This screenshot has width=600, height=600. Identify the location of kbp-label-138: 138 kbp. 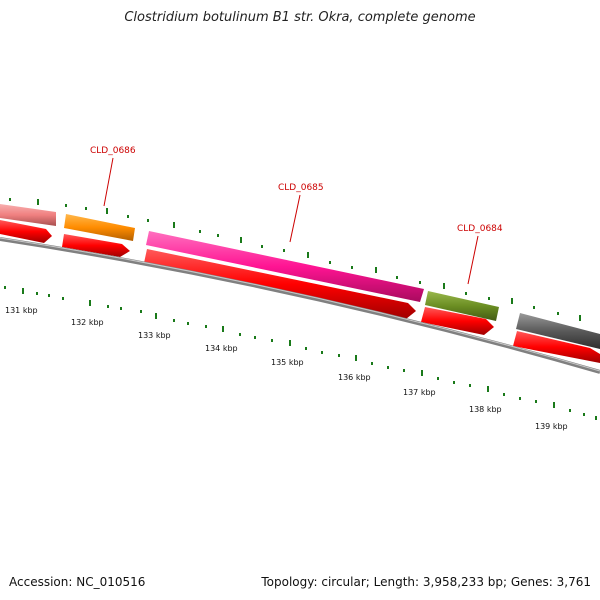
(485, 409).